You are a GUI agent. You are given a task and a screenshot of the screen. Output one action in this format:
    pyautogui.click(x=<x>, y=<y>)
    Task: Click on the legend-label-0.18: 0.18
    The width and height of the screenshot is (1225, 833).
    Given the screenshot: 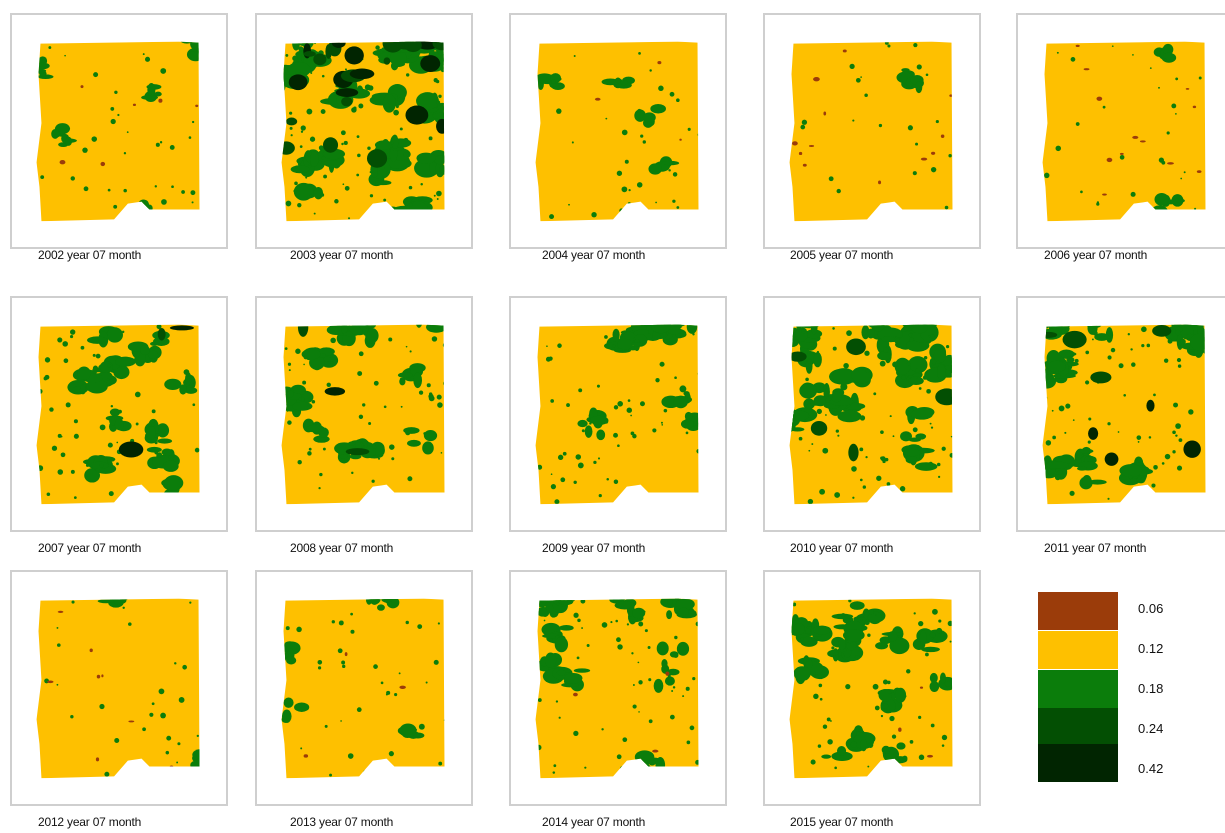 What is the action you would take?
    pyautogui.click(x=1151, y=688)
    